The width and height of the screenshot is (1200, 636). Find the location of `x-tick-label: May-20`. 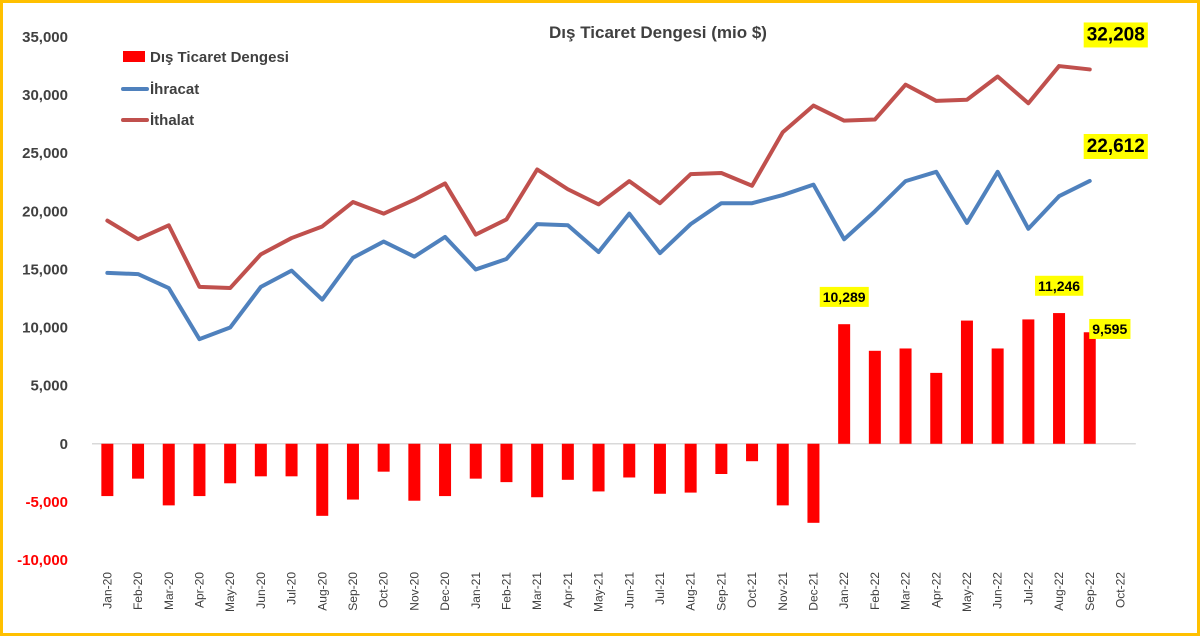

x-tick-label: May-20 is located at coordinates (230, 592).